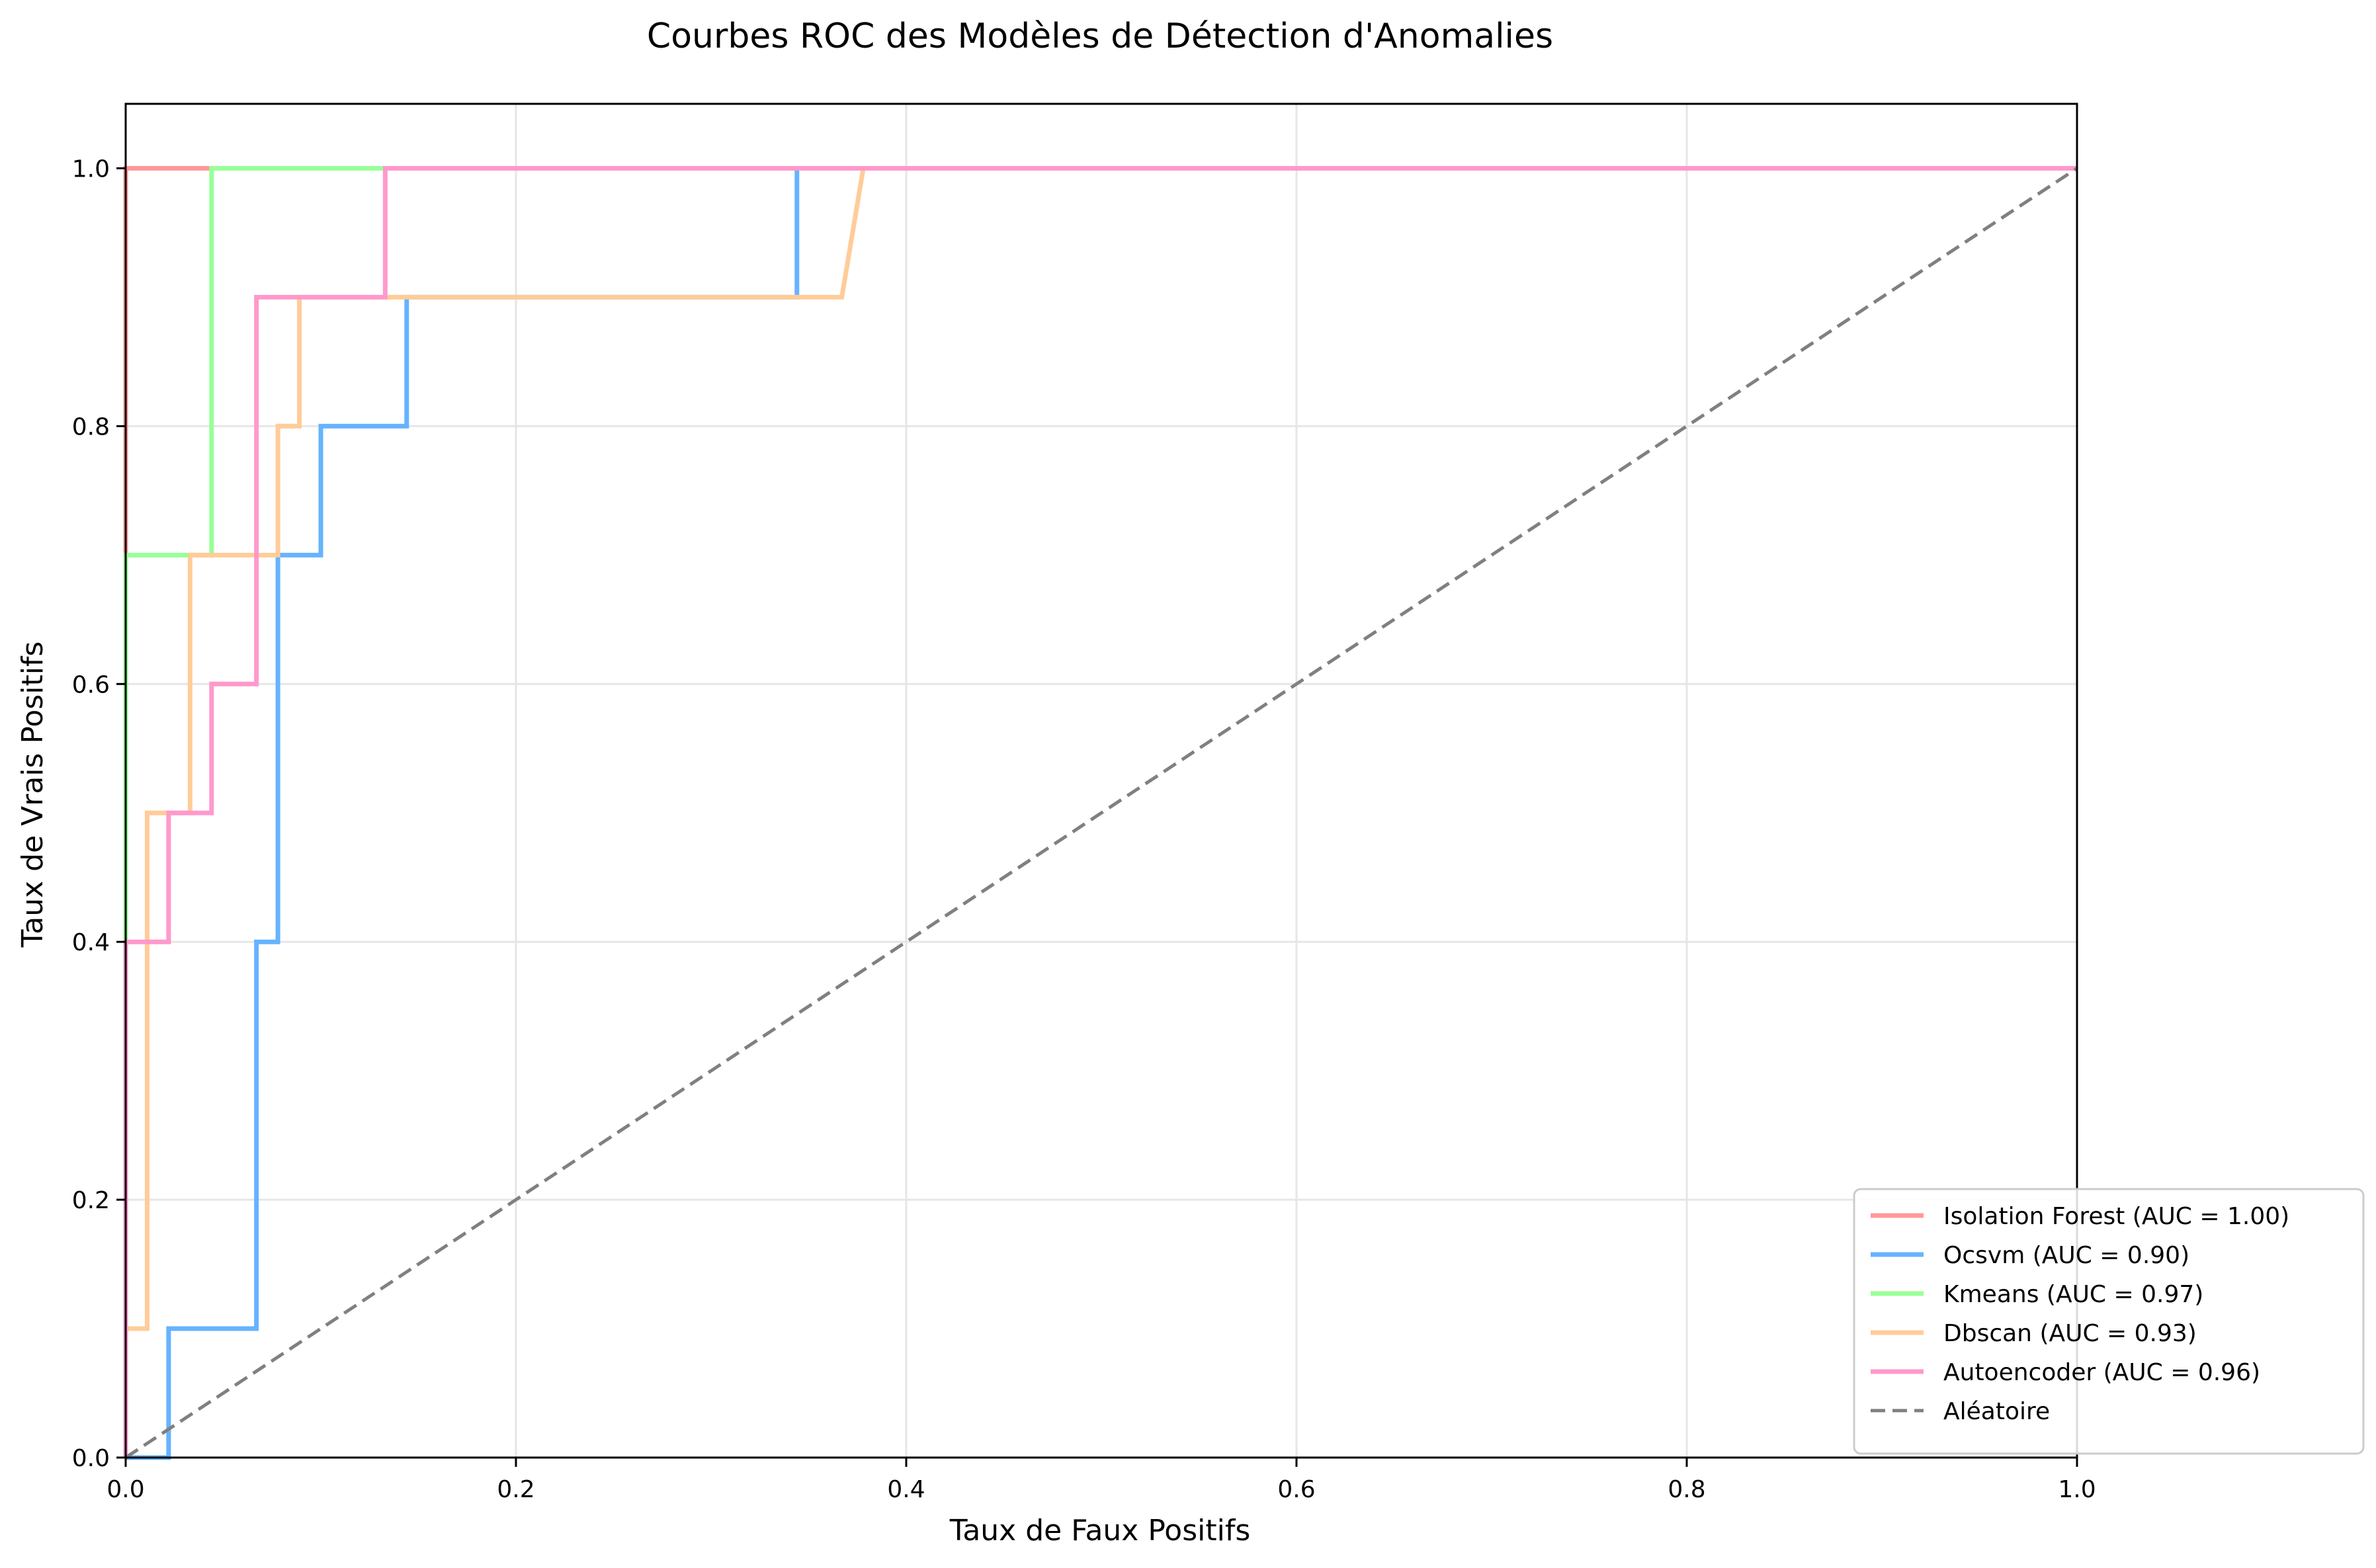 The image size is (2376, 1568). Describe the element at coordinates (1296, 1489) in the screenshot. I see `x-tick-label: 0.6` at that location.